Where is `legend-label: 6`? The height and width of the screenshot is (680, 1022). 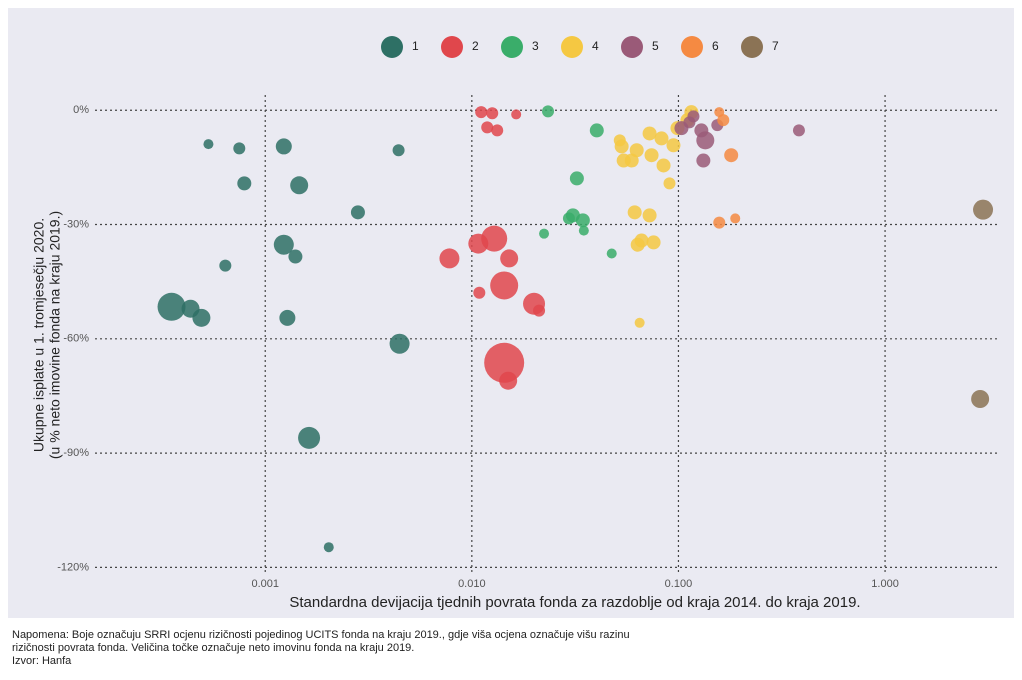 legend-label: 6 is located at coordinates (715, 46).